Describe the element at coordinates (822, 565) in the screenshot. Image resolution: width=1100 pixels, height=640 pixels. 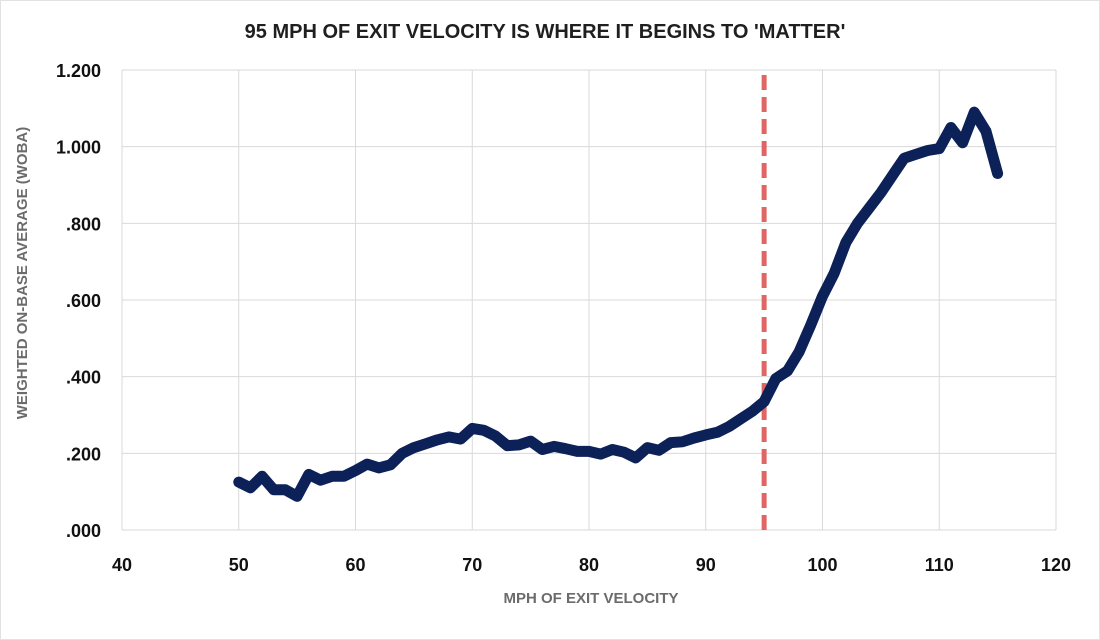
I see `x-tick-label: 100` at that location.